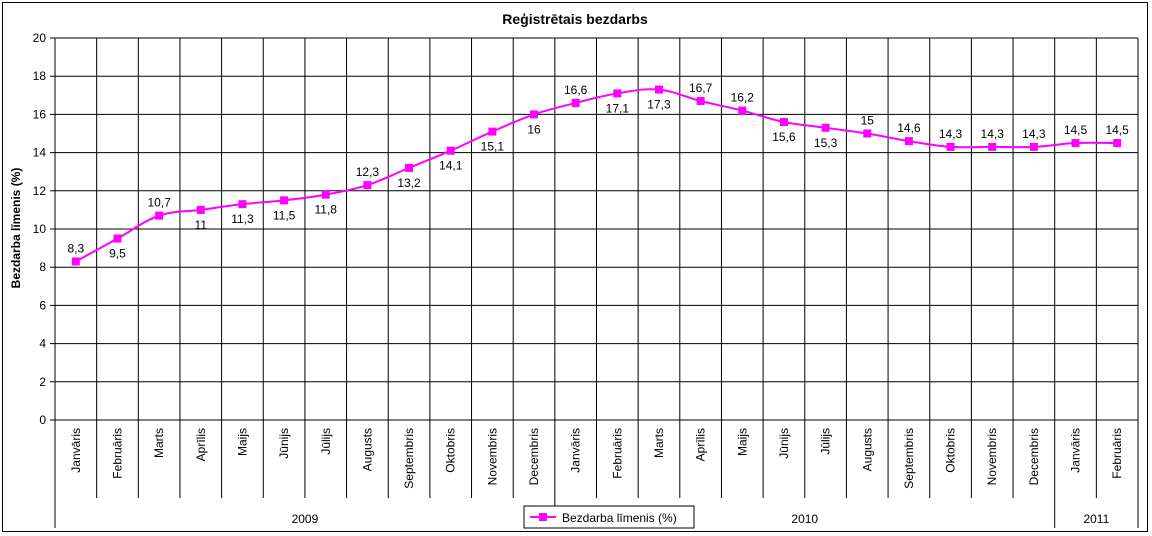  Describe the element at coordinates (618, 108) in the screenshot. I see `data-label: 17,1` at that location.